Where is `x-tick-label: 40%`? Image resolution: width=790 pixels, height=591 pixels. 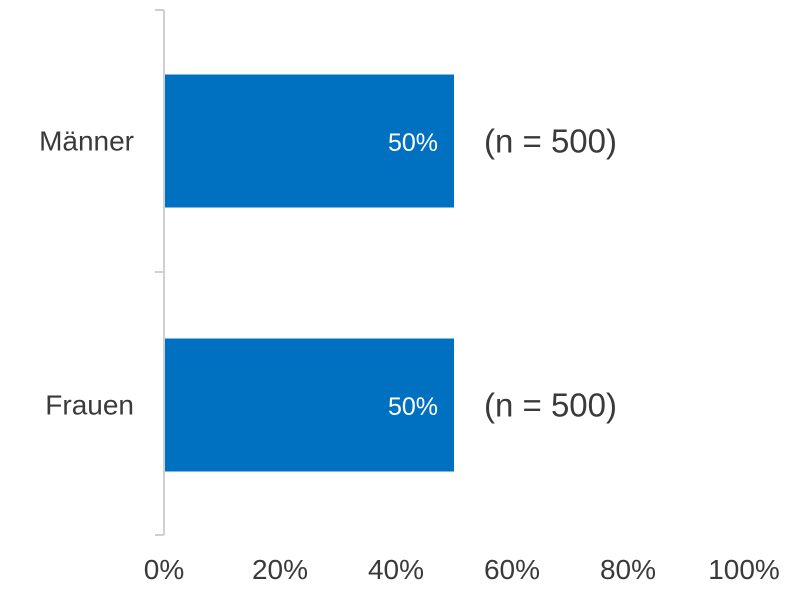 x-tick-label: 40% is located at coordinates (396, 569).